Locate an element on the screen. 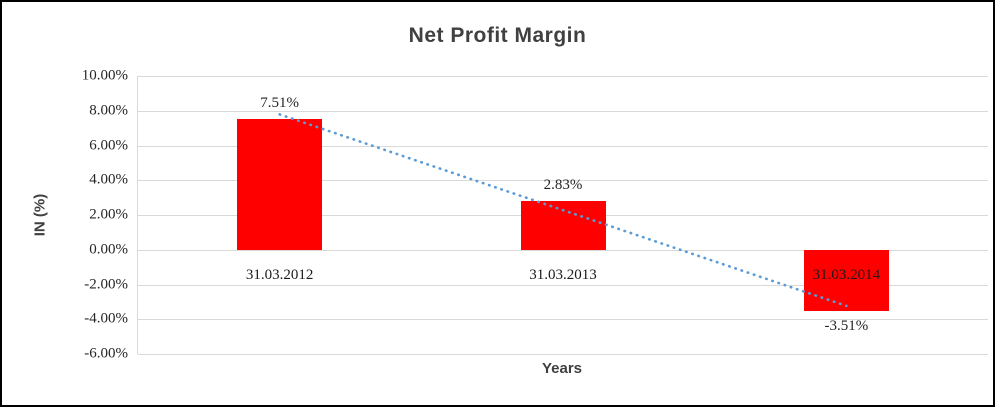  x-axis-category-label: 31.03.2012 is located at coordinates (279, 274).